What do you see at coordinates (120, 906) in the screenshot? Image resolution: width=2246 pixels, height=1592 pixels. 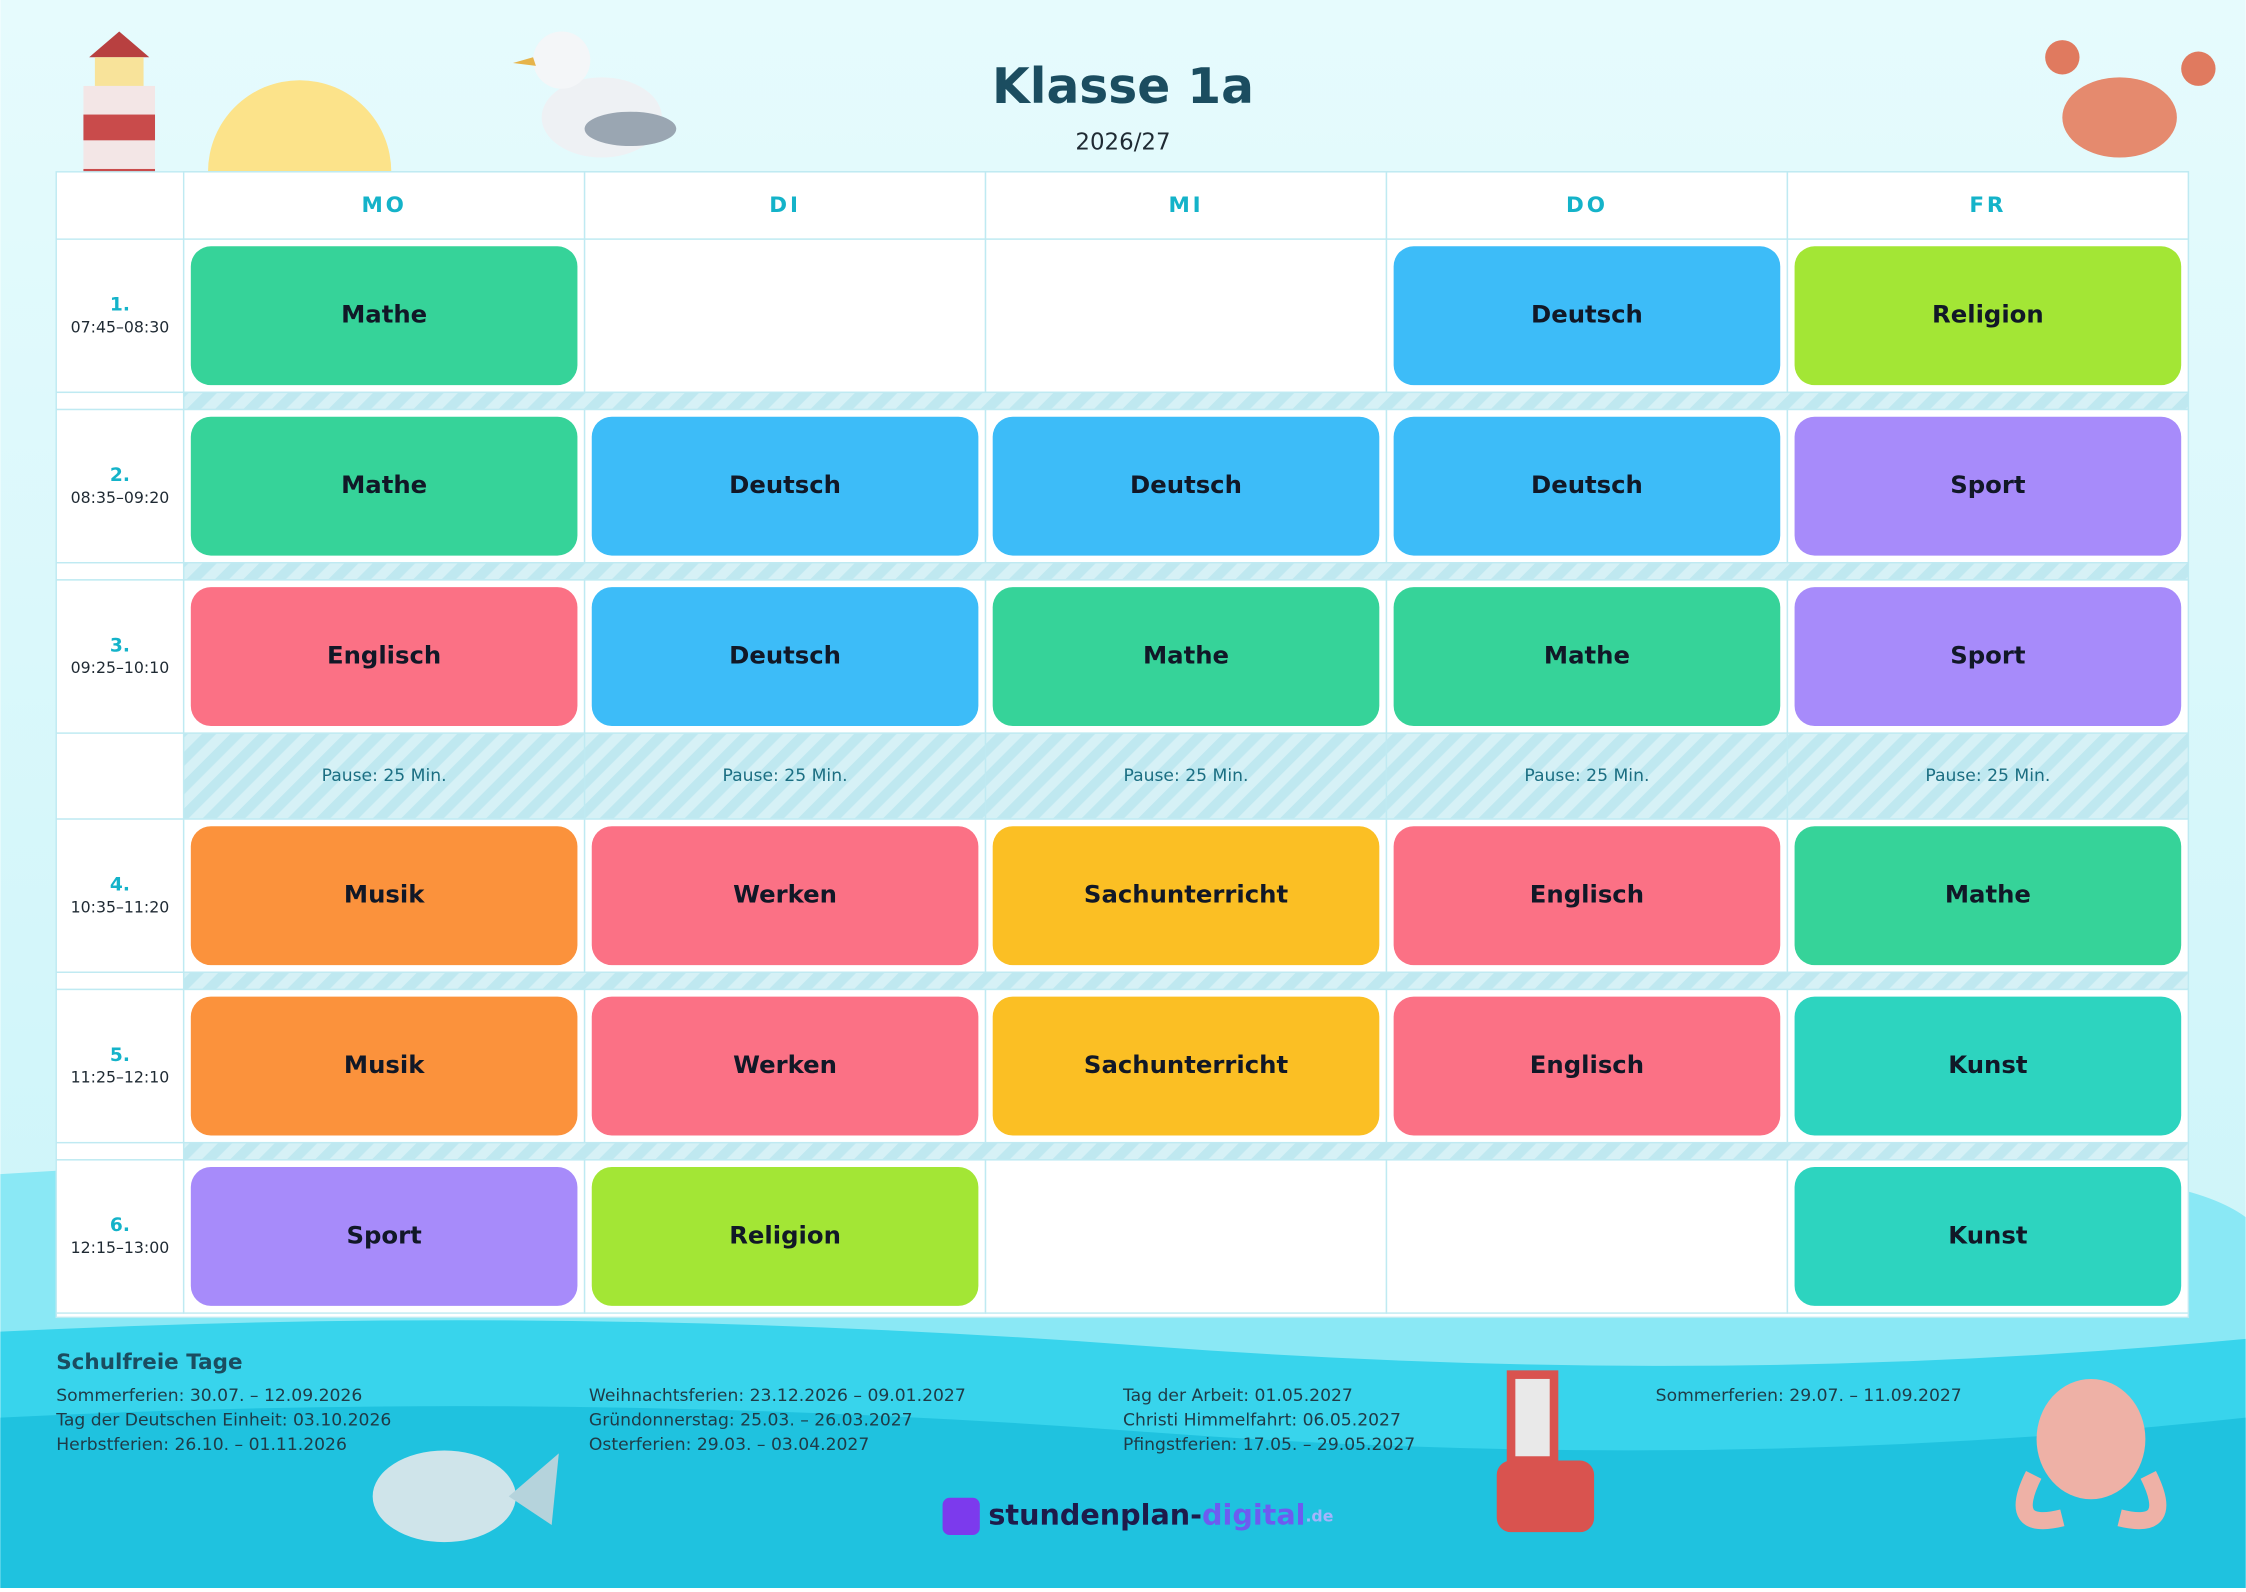 I see `period-time: 10:35–11:20` at bounding box center [120, 906].